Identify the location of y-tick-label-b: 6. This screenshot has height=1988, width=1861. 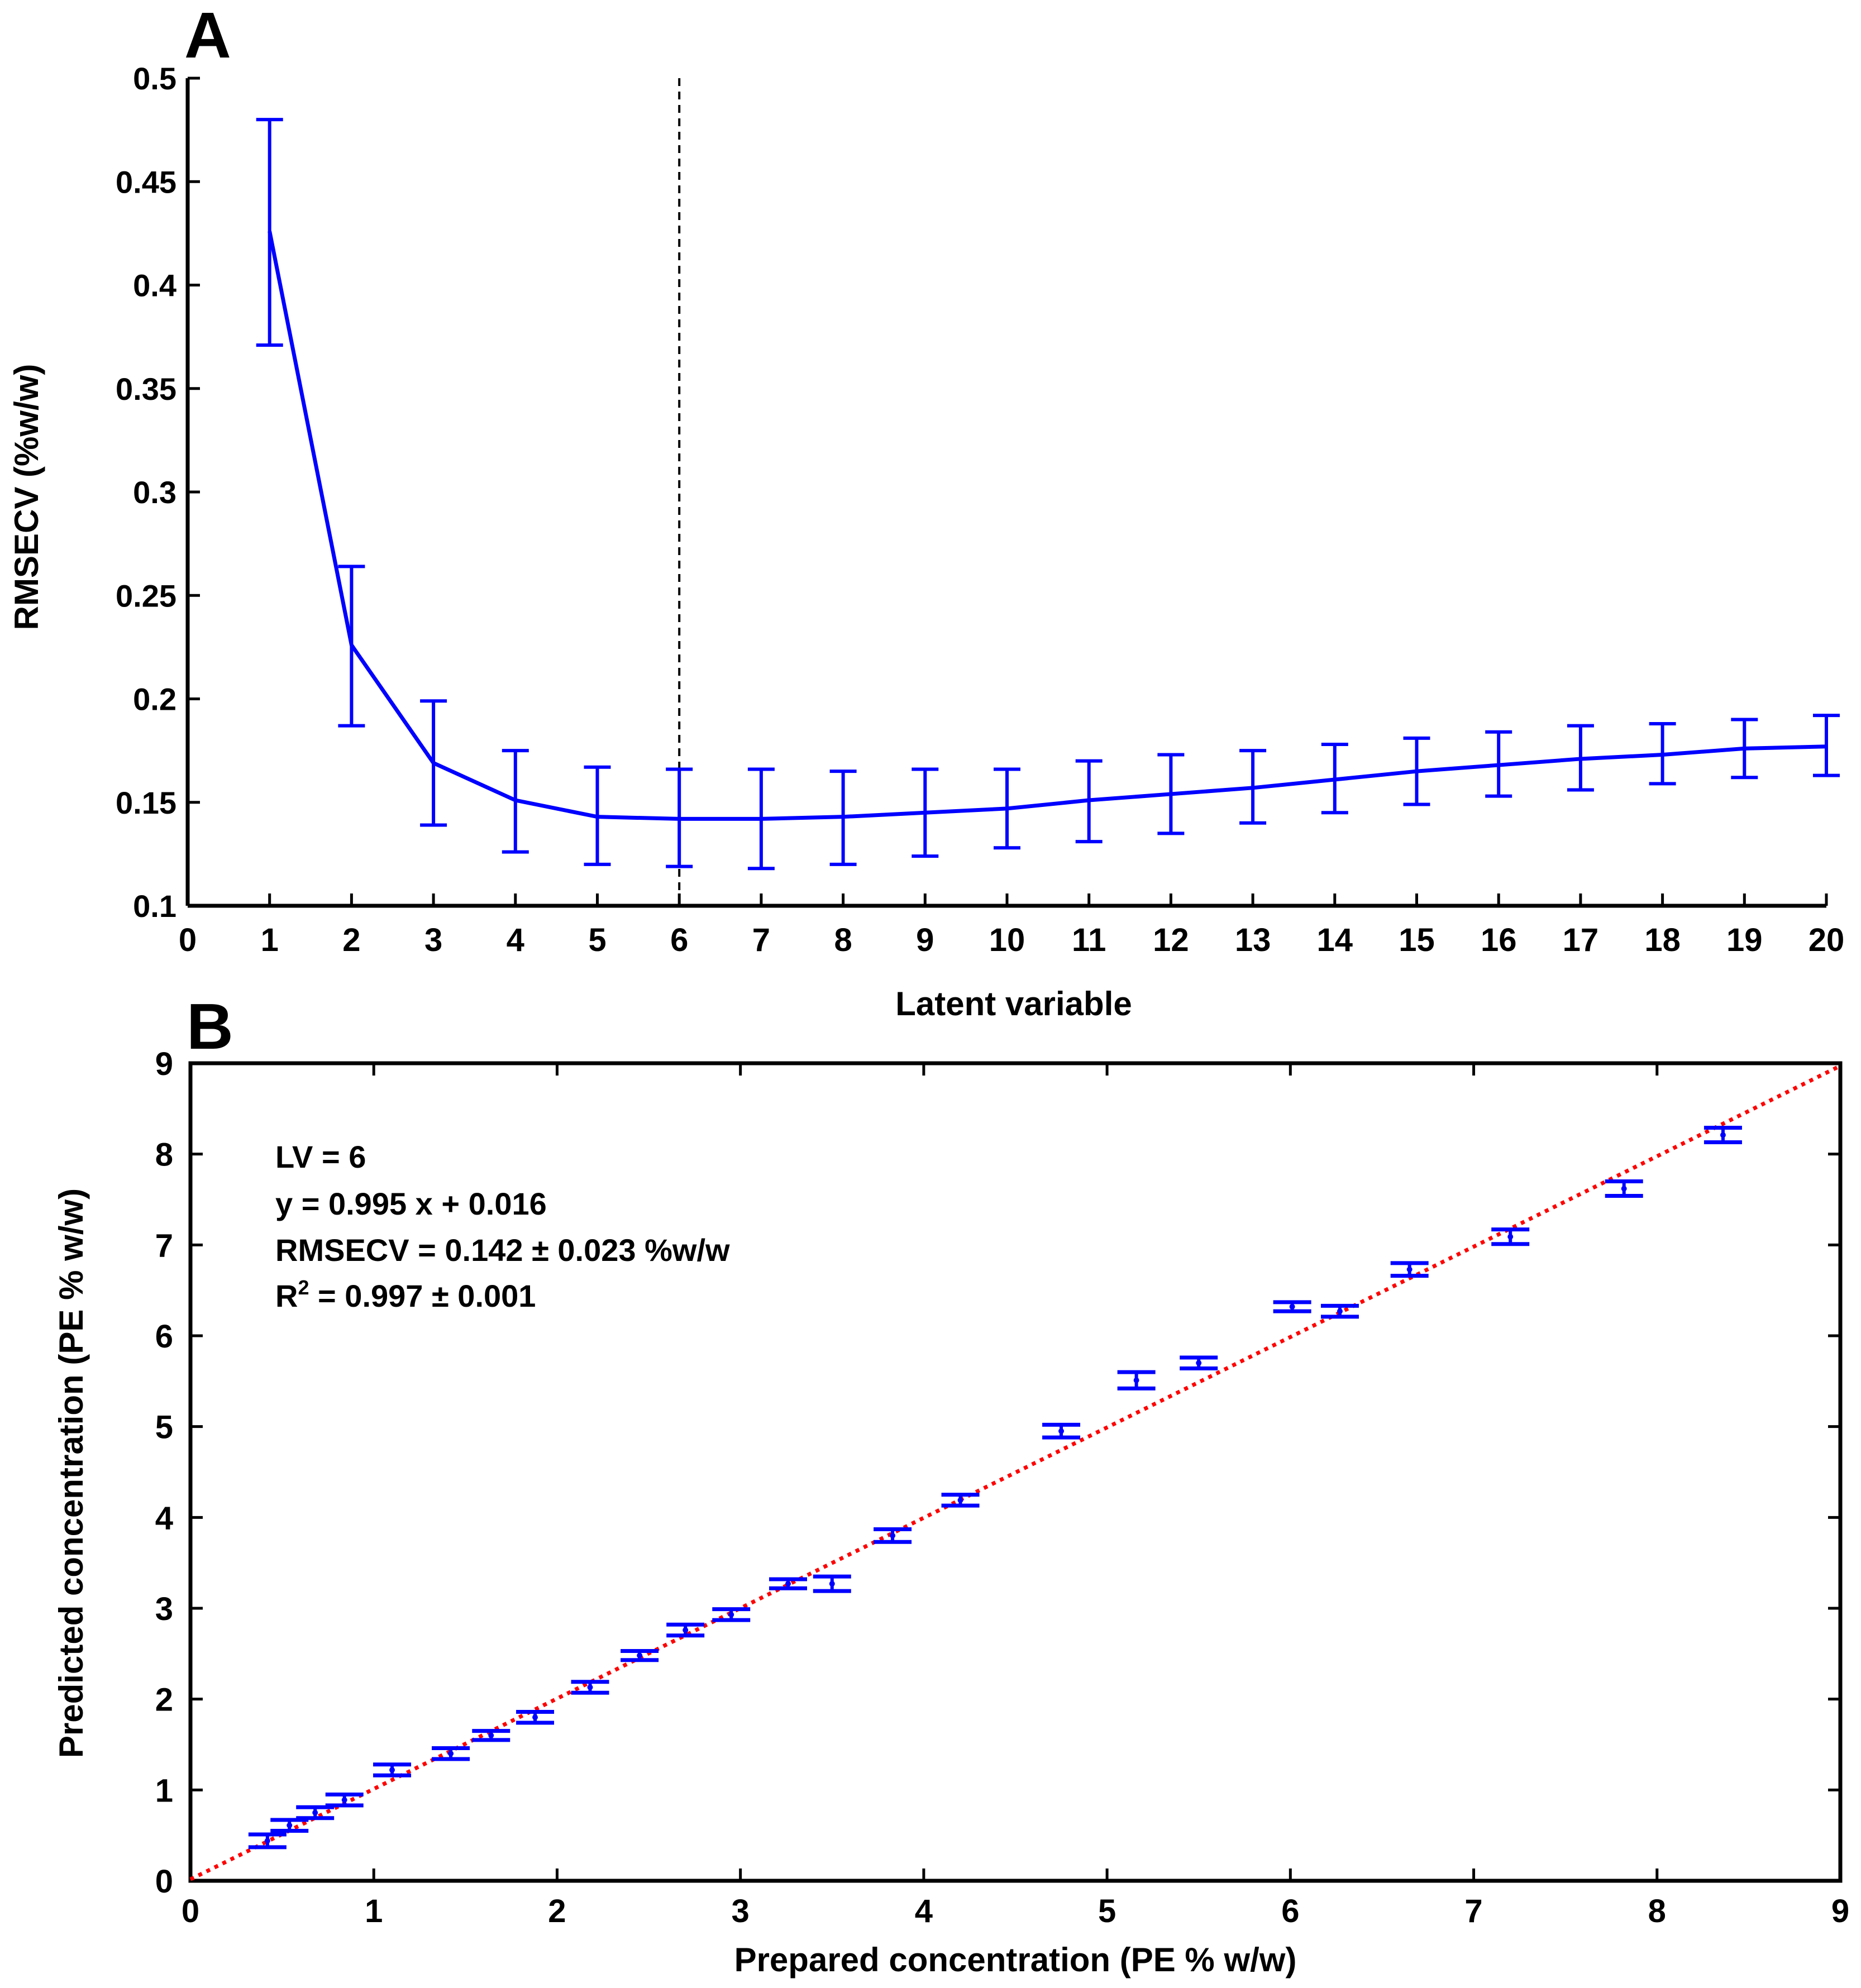
(164, 1336).